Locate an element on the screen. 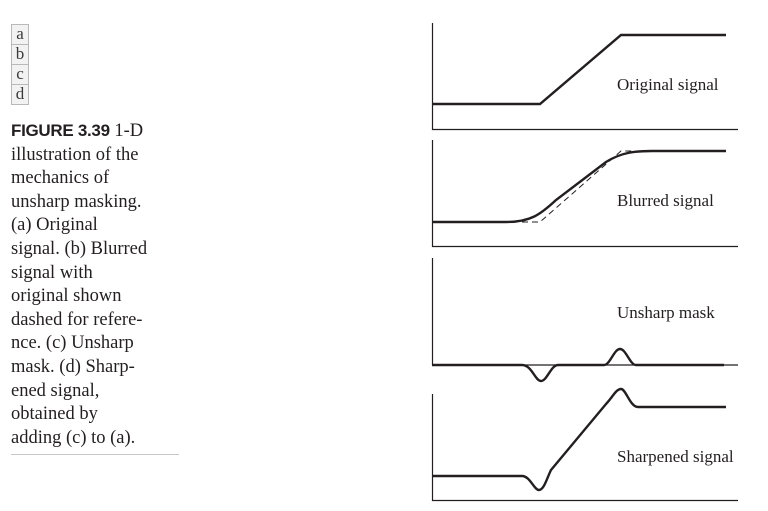 The width and height of the screenshot is (768, 511). caption-label: FIGURE 3.39 is located at coordinates (60, 130).